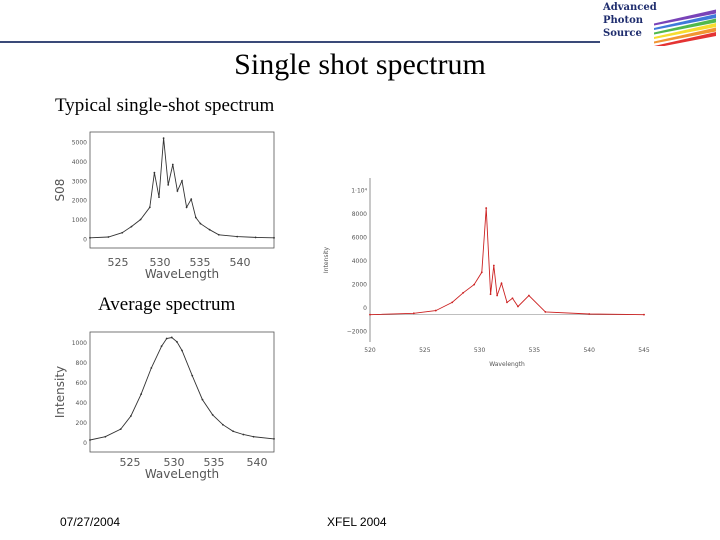 This screenshot has width=720, height=540. What do you see at coordinates (60, 190) in the screenshot?
I see `y-axis-label: S08` at bounding box center [60, 190].